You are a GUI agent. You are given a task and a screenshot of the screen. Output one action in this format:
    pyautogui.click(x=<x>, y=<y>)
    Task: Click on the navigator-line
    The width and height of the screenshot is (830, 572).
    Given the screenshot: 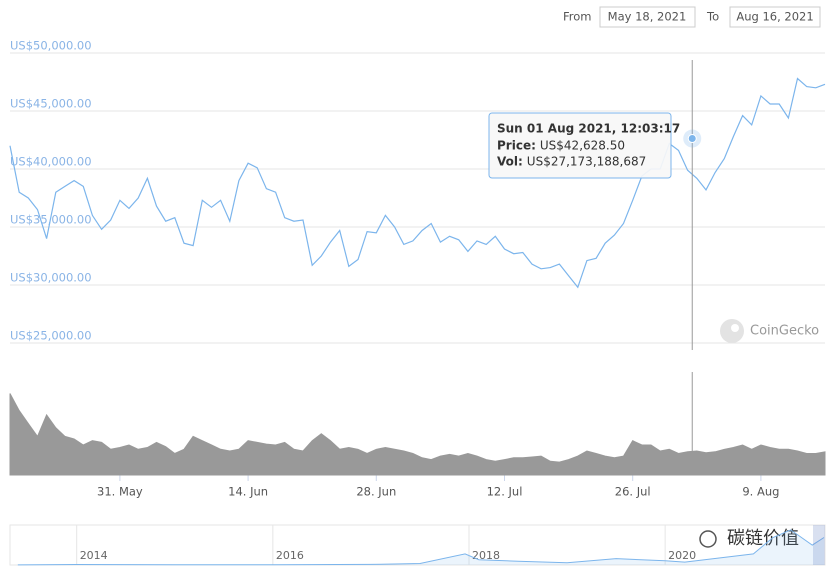 What is the action you would take?
    pyautogui.click(x=421, y=547)
    